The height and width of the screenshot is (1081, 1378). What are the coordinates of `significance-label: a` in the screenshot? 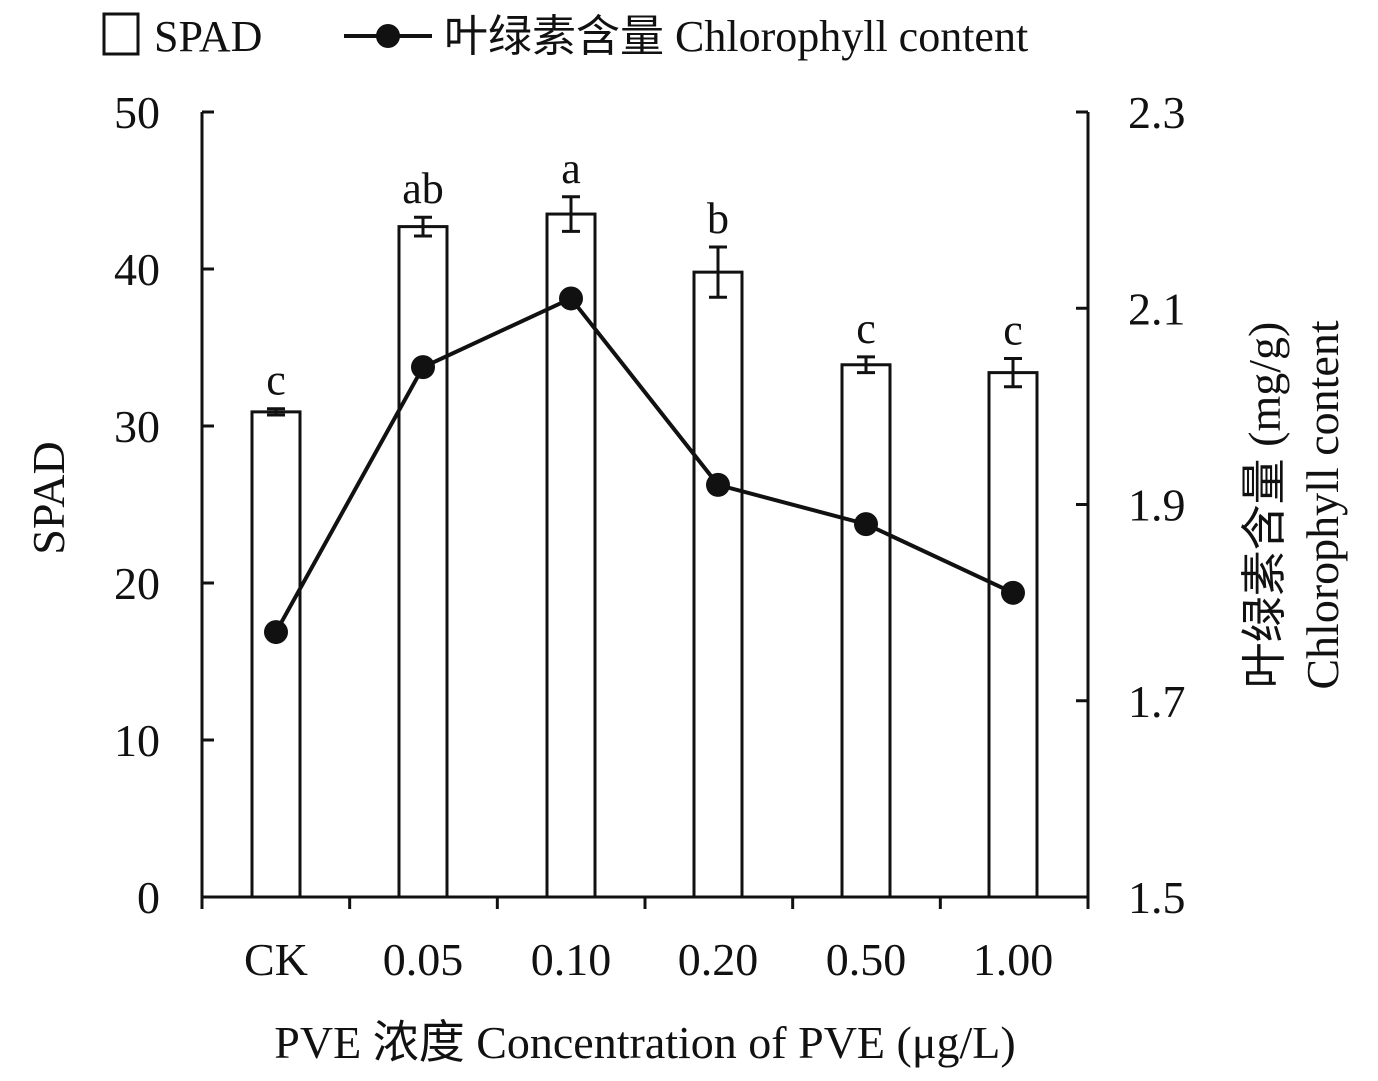 It's located at (571, 168).